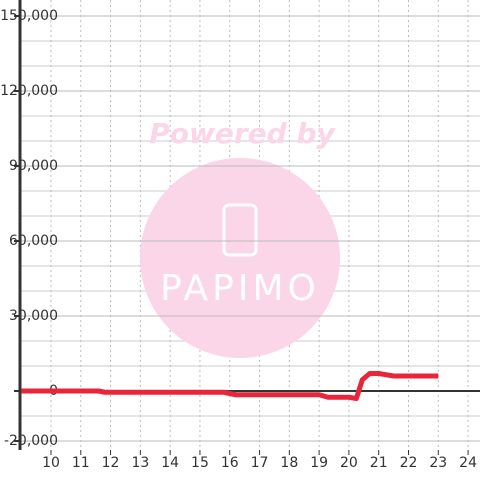 The width and height of the screenshot is (480, 480). What do you see at coordinates (230, 386) in the screenshot?
I see `data-line` at bounding box center [230, 386].